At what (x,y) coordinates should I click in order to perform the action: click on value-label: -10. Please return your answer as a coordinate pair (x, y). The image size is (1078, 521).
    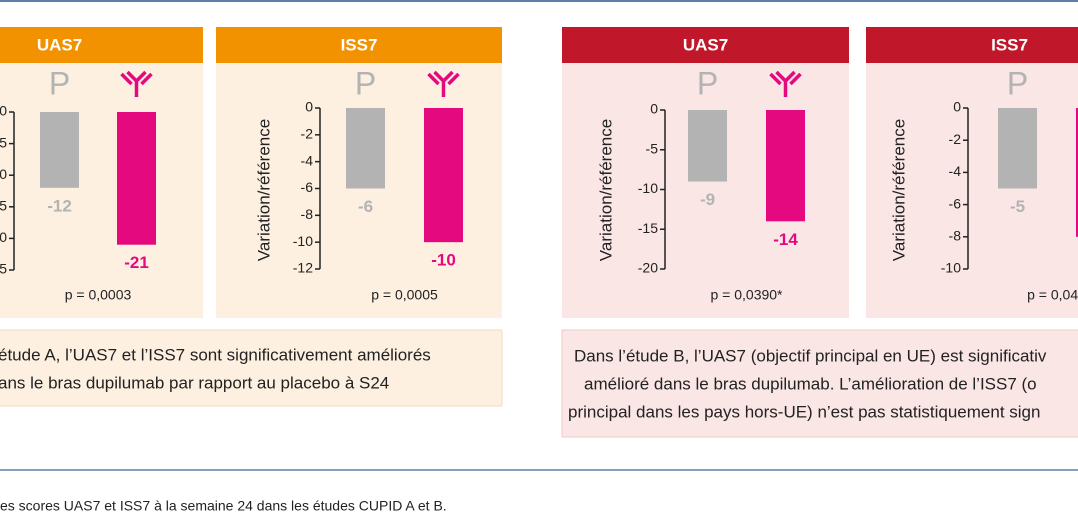
    Looking at the image, I should click on (443, 260).